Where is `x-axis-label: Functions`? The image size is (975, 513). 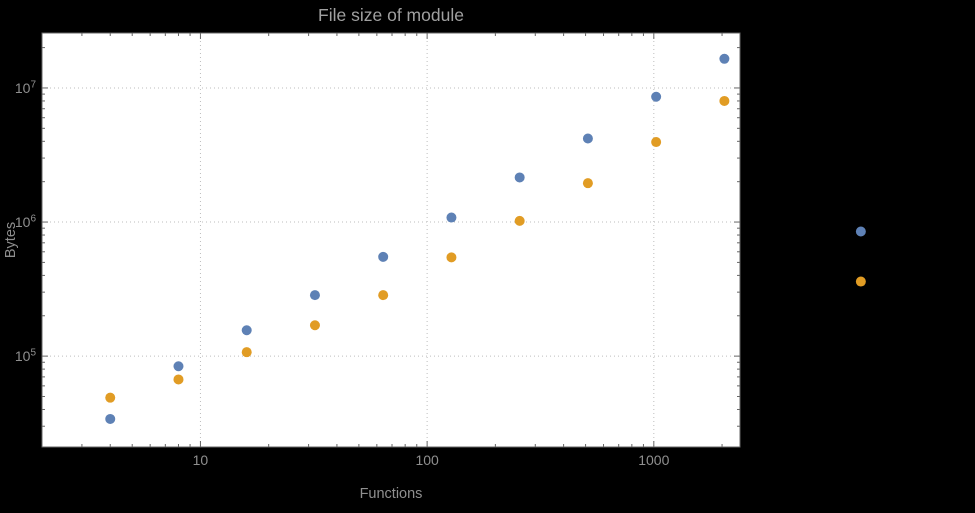 x-axis-label: Functions is located at coordinates (391, 494).